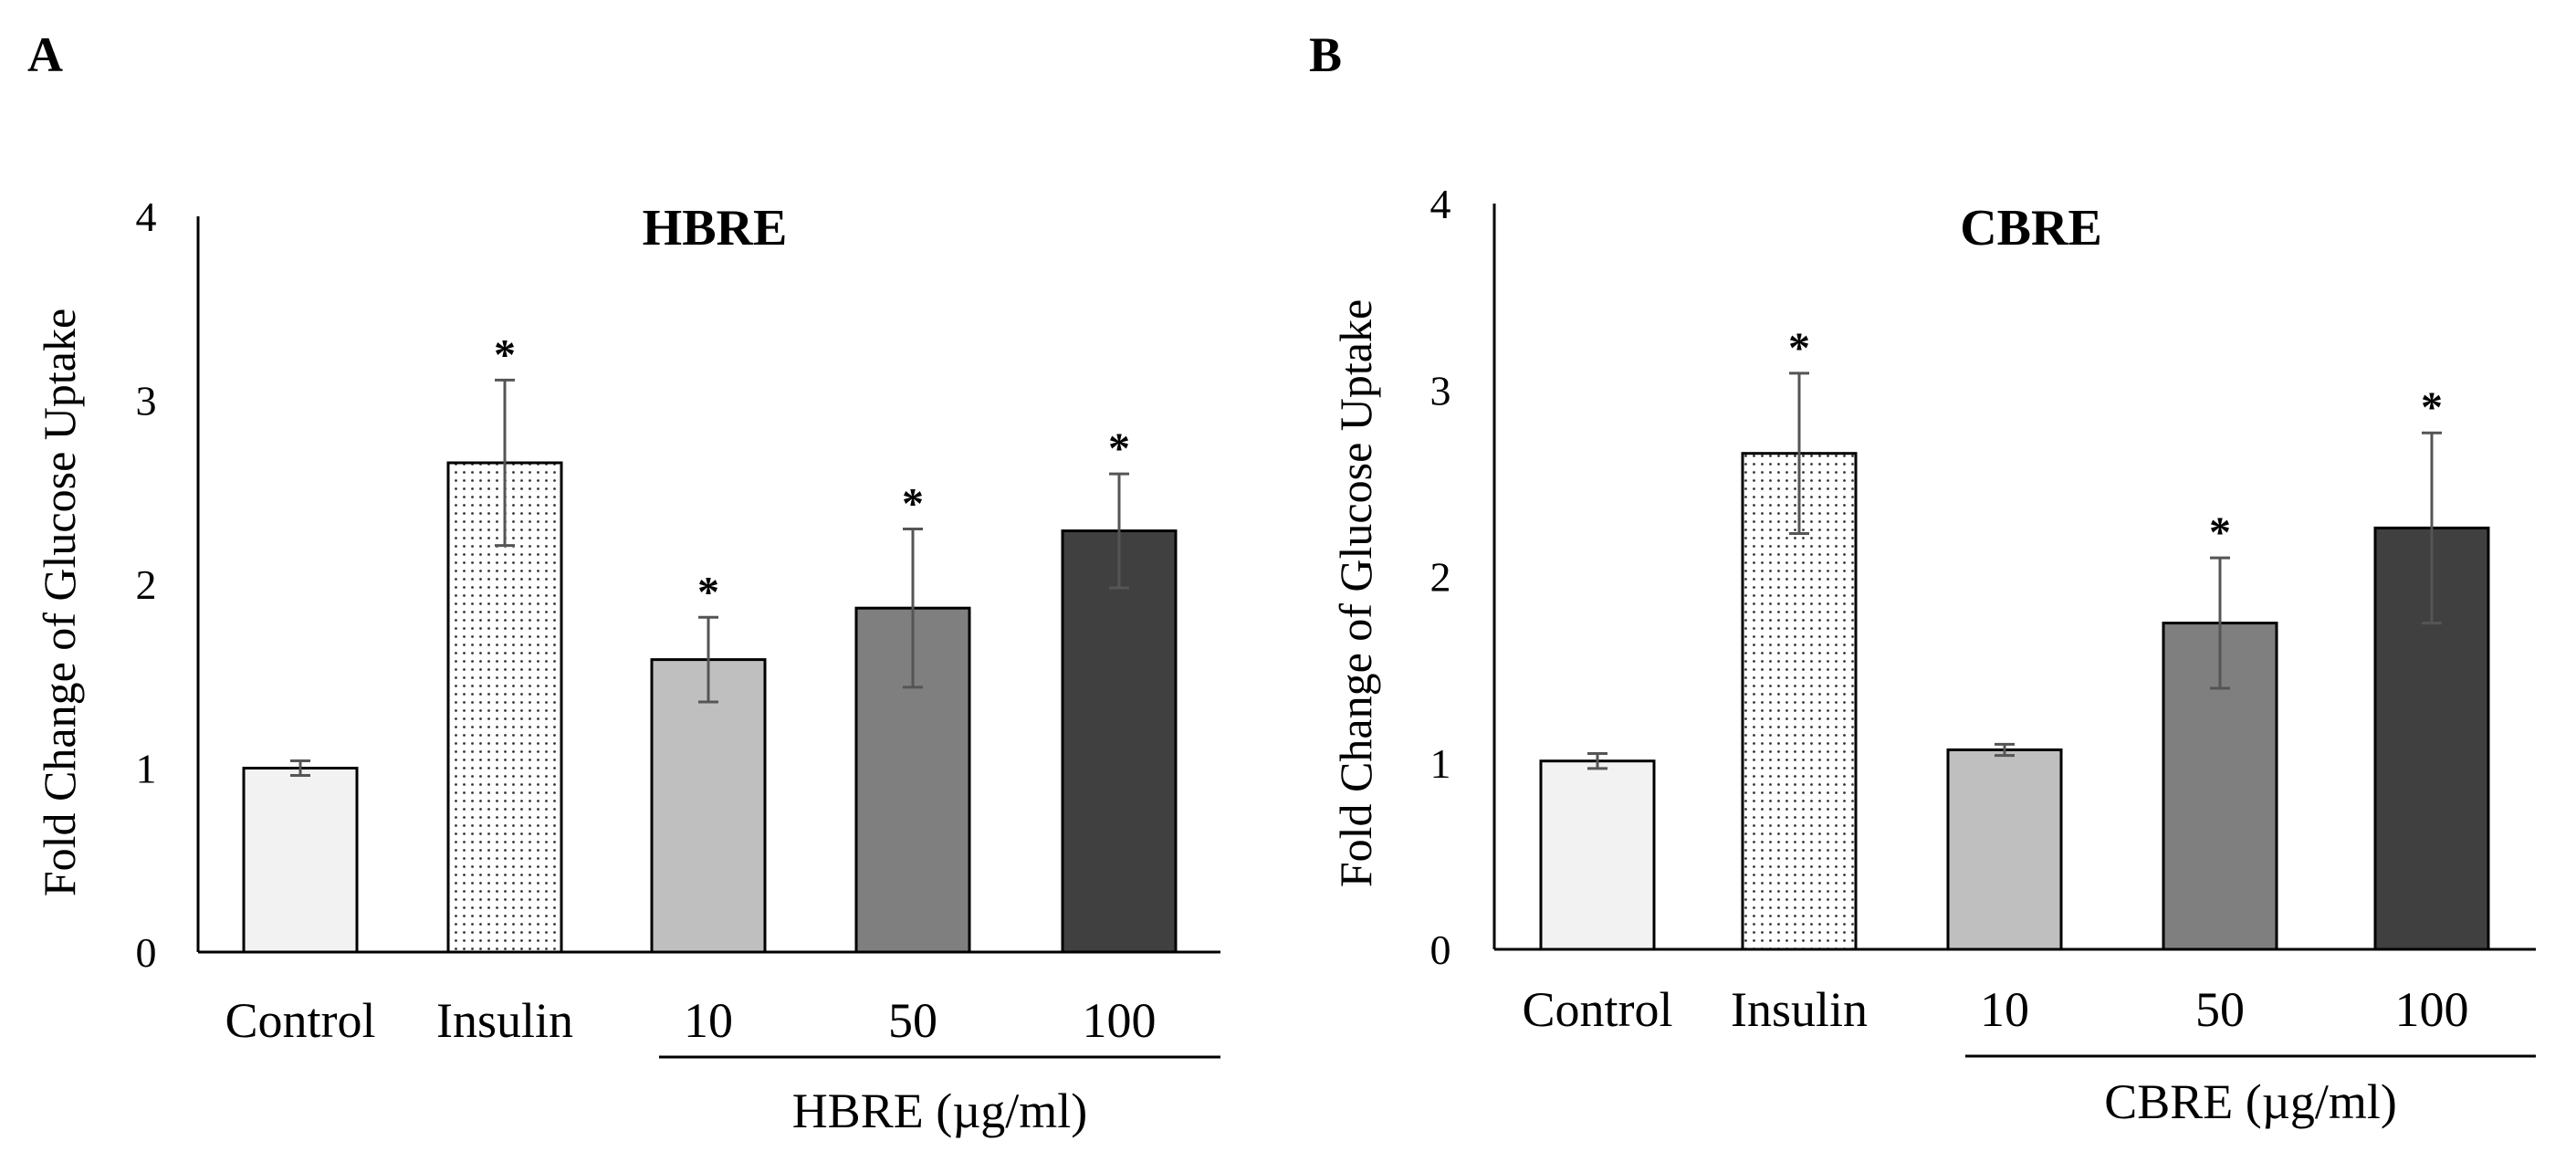 Image resolution: width=2576 pixels, height=1162 pixels. I want to click on y-ticks-b: 0 1 2 3 4, so click(1441, 577).